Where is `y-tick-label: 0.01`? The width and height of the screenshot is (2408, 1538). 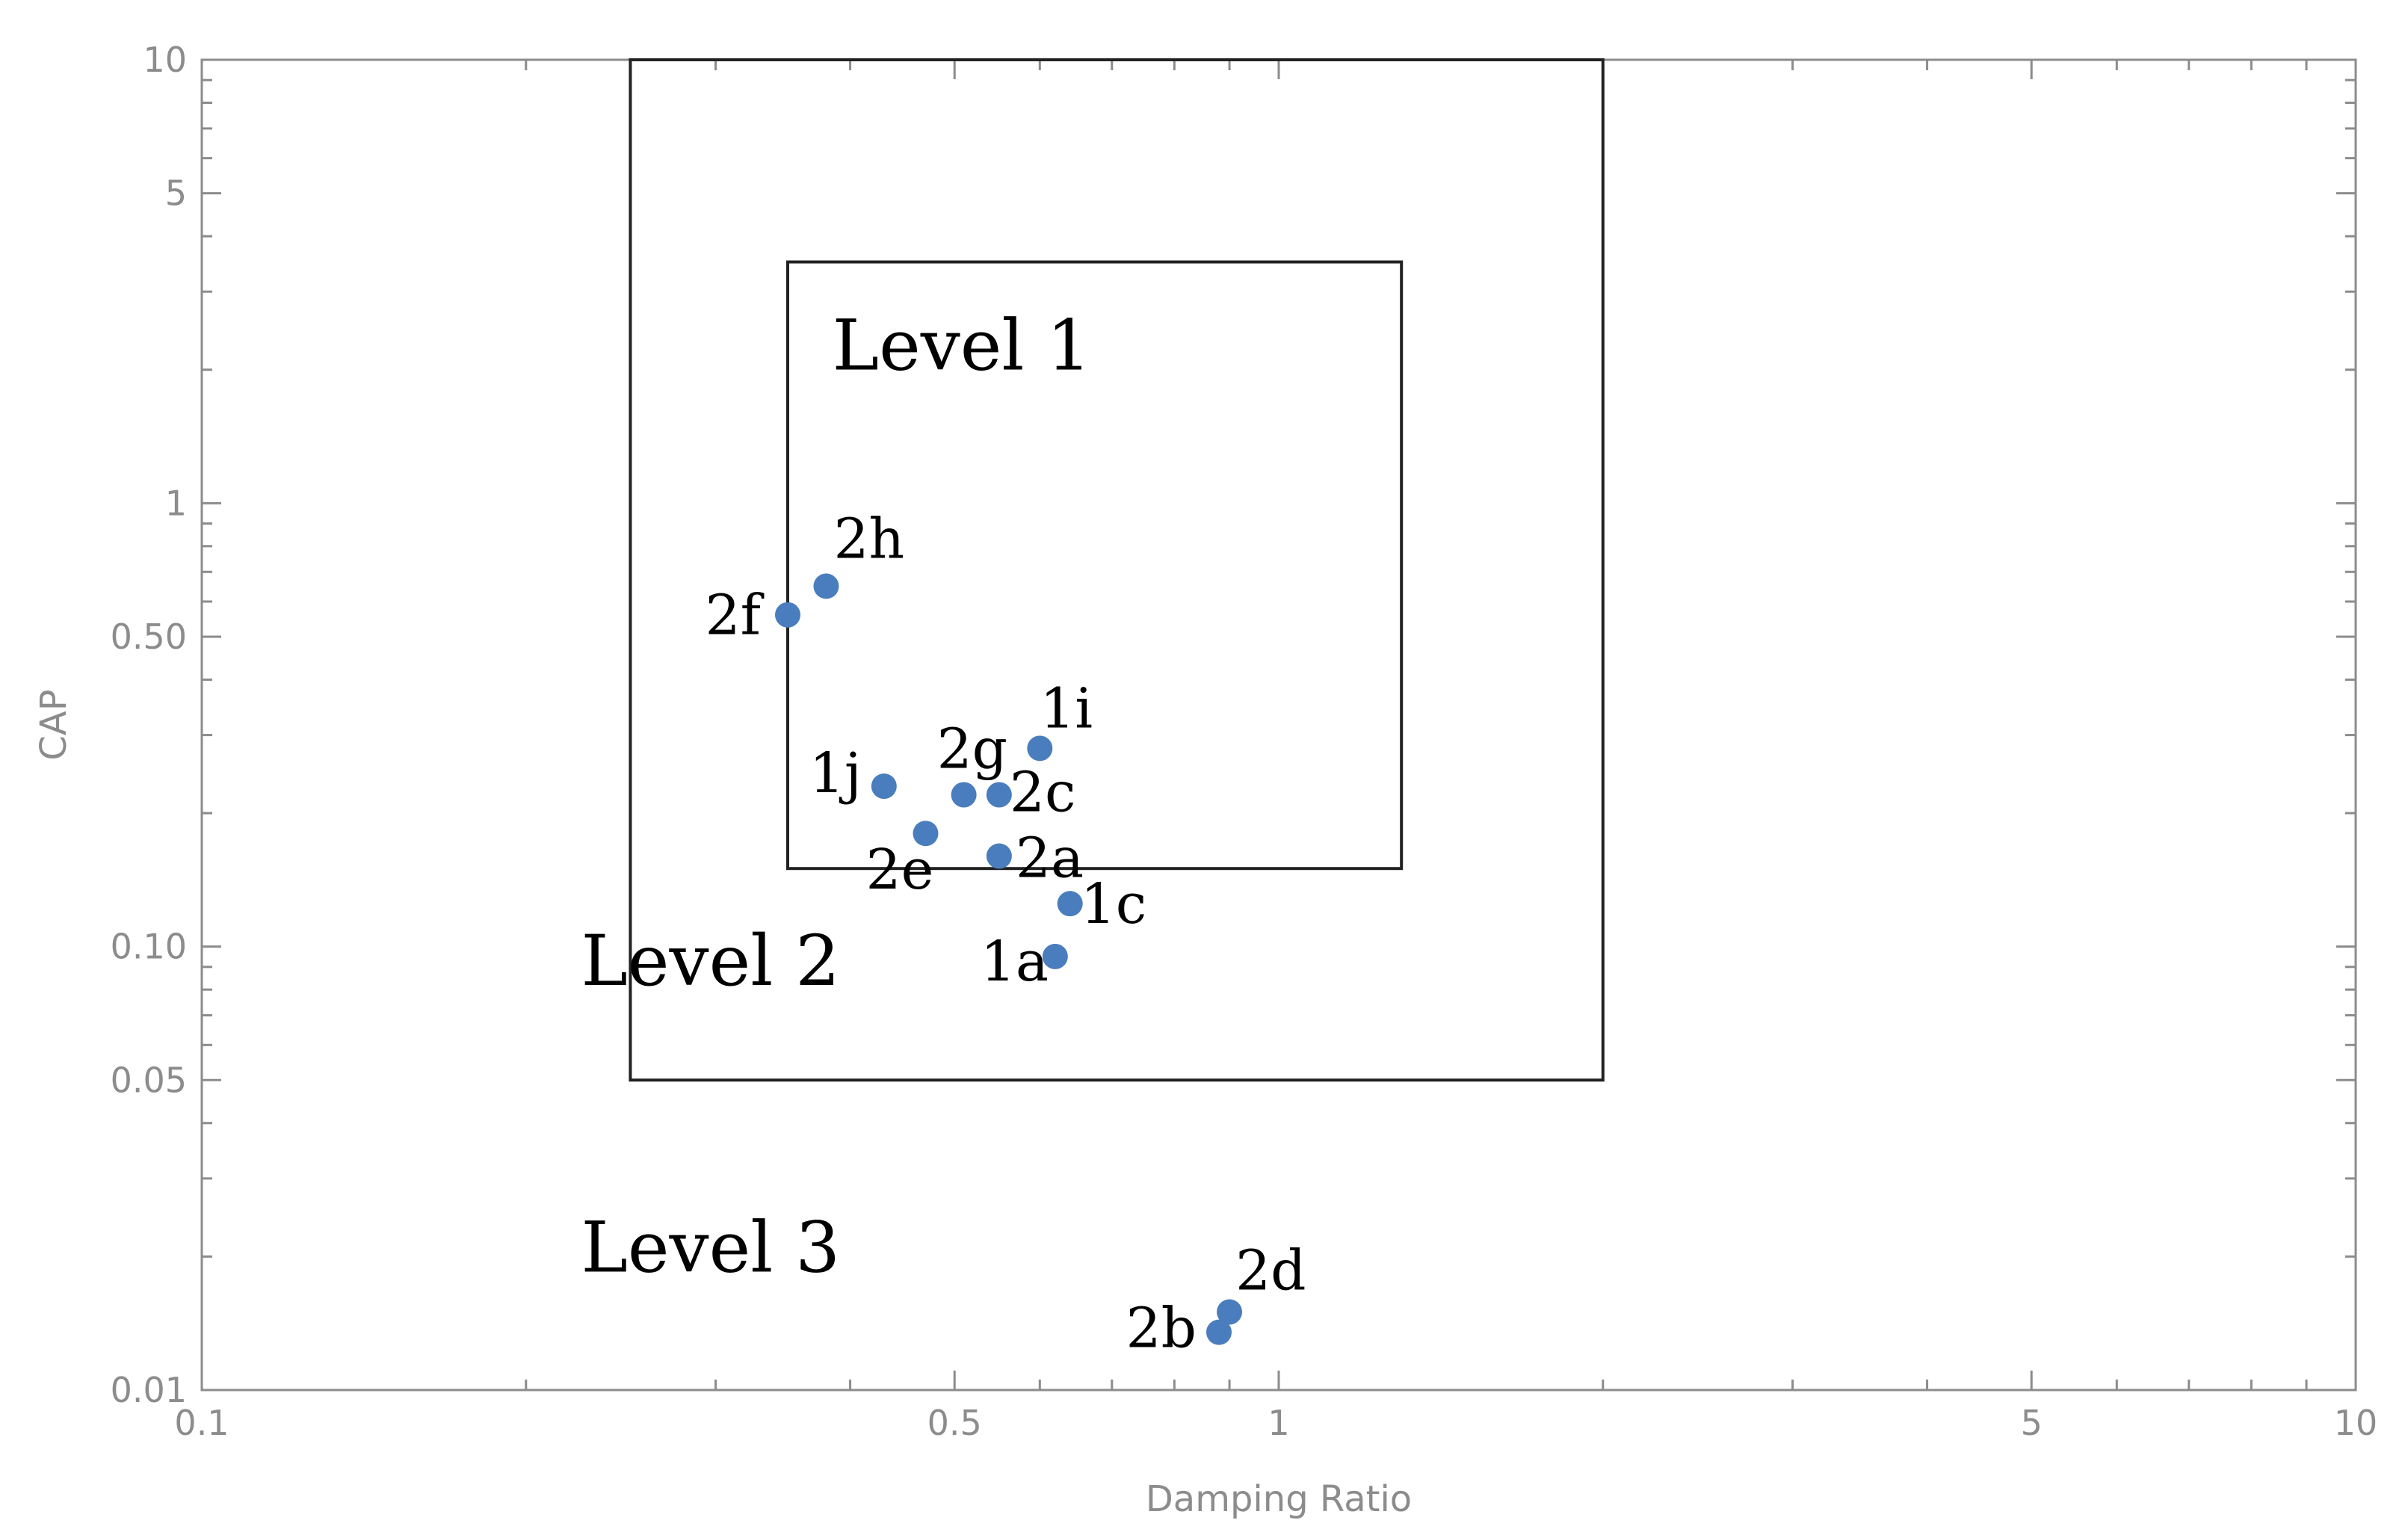 y-tick-label: 0.01 is located at coordinates (149, 1390).